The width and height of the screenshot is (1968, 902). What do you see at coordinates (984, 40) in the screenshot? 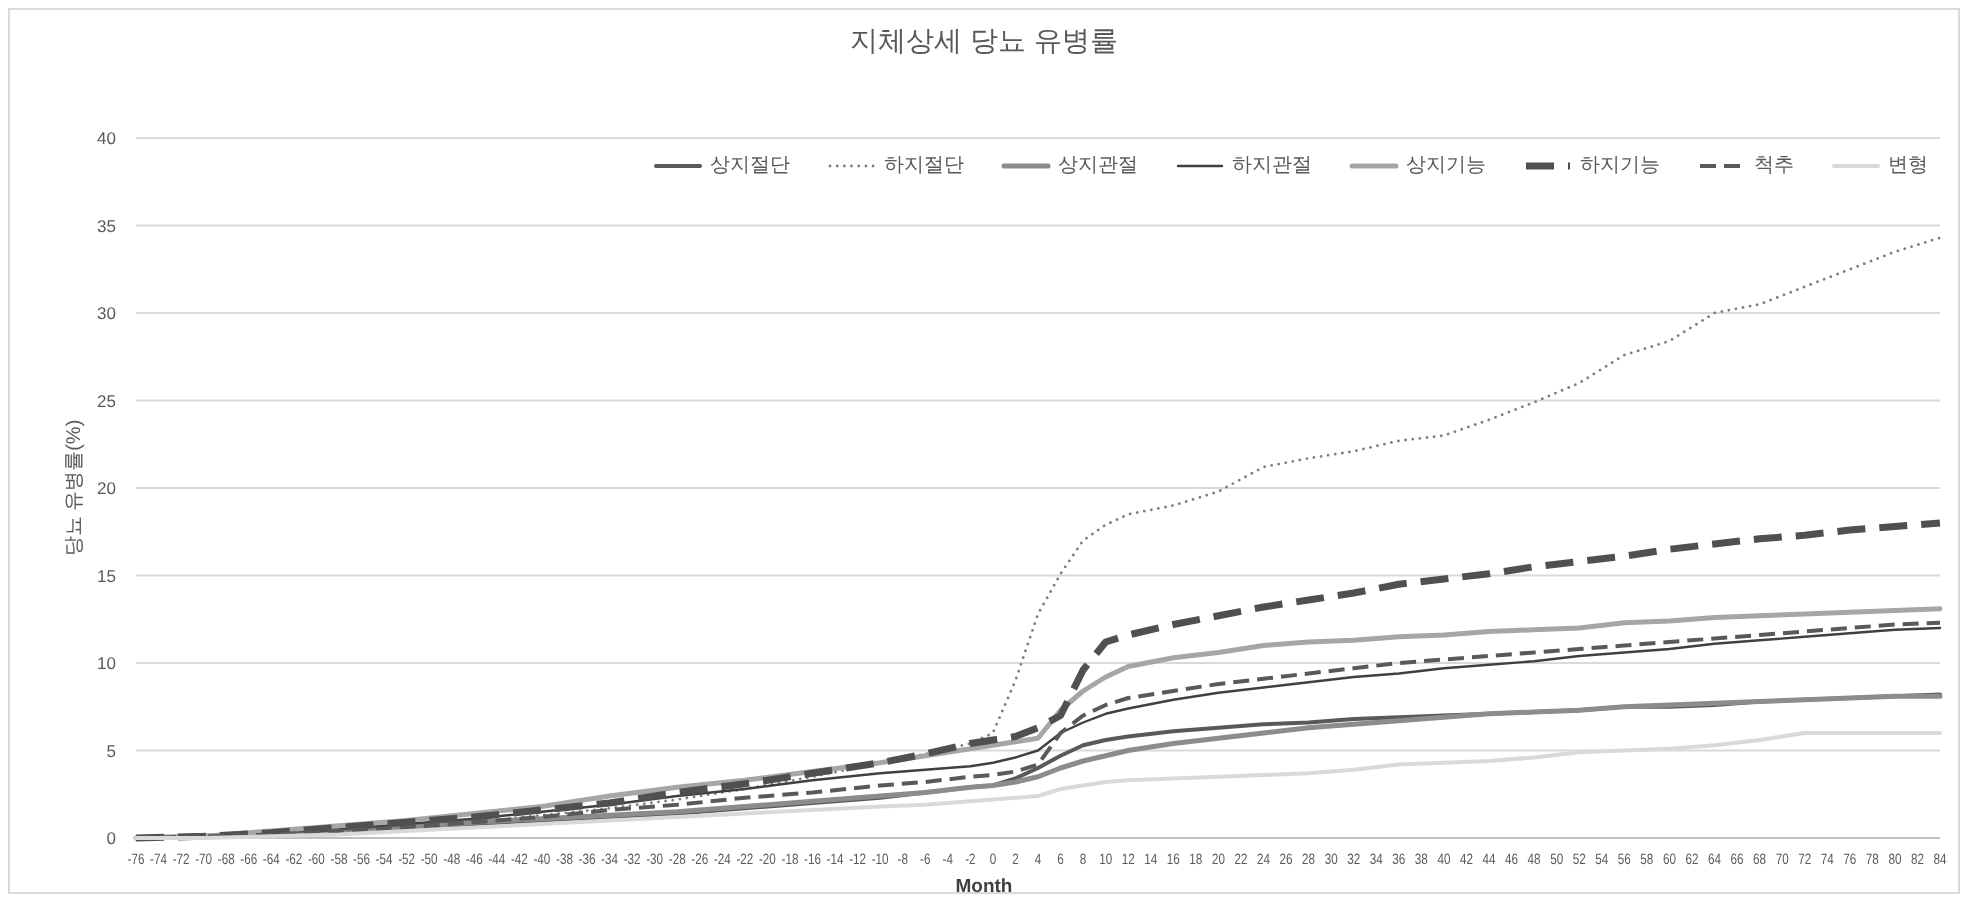
I see `chart-title: 지체상세 당뇨 유병률` at bounding box center [984, 40].